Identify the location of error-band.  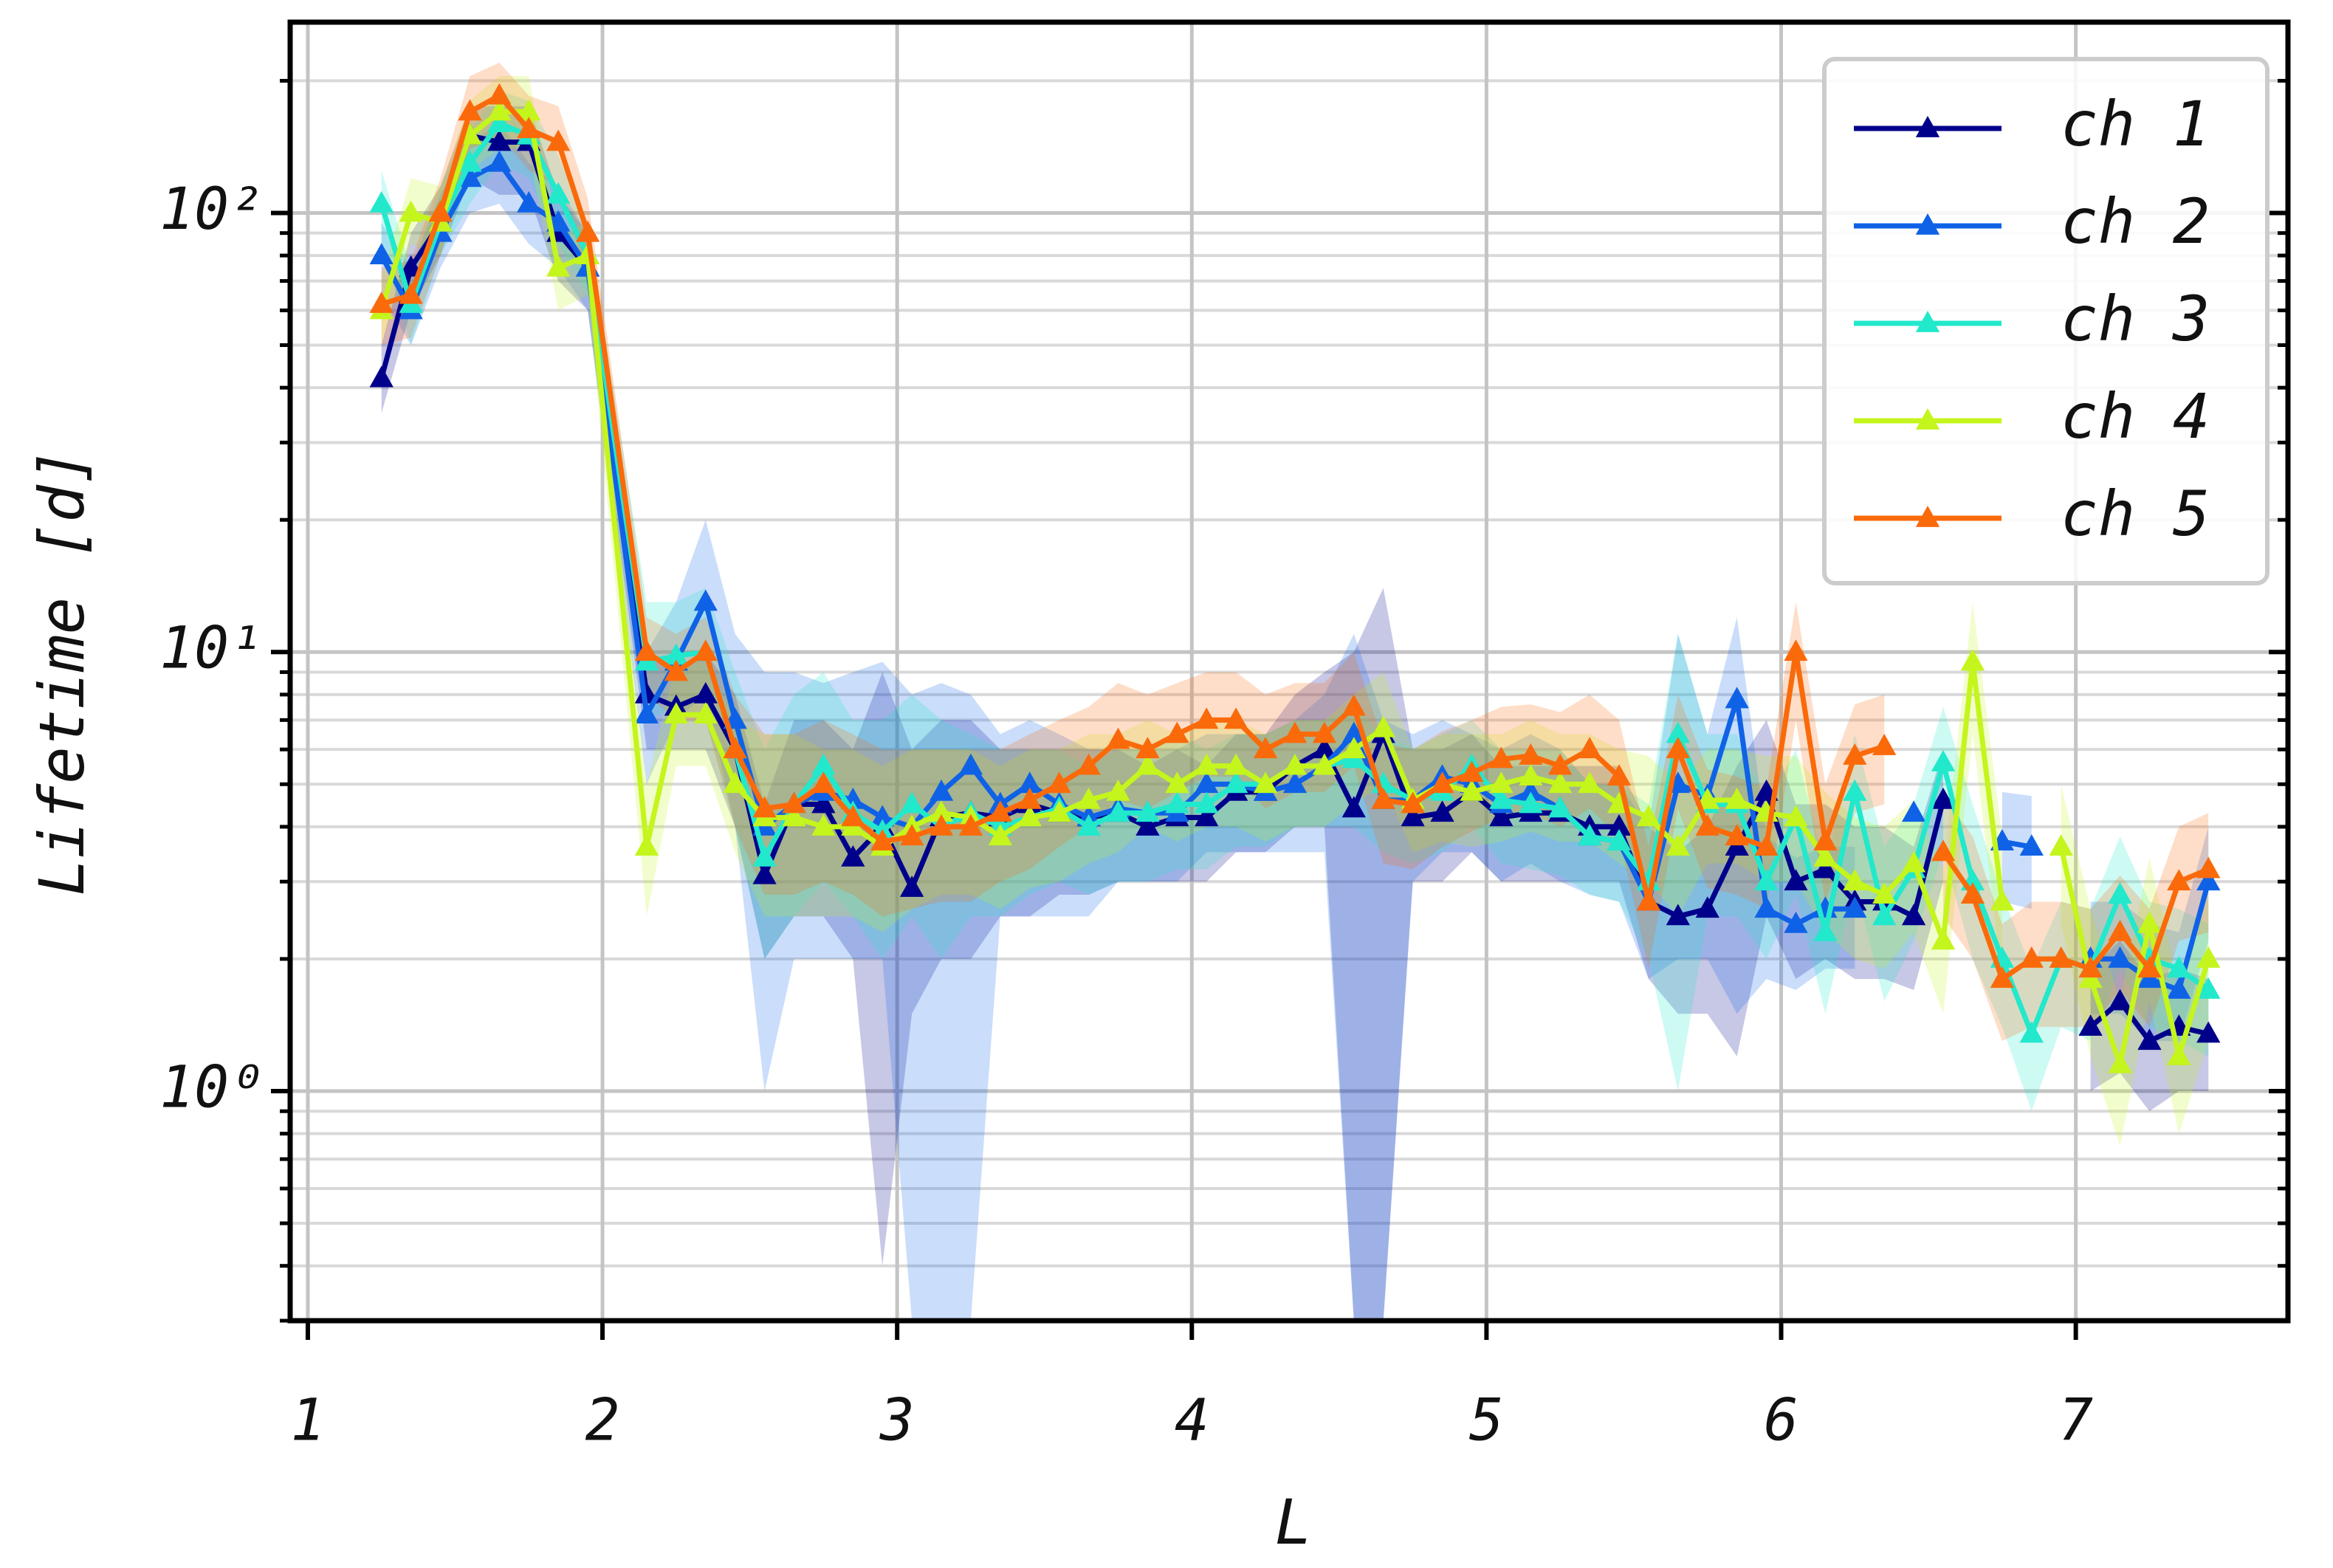
(2135, 965).